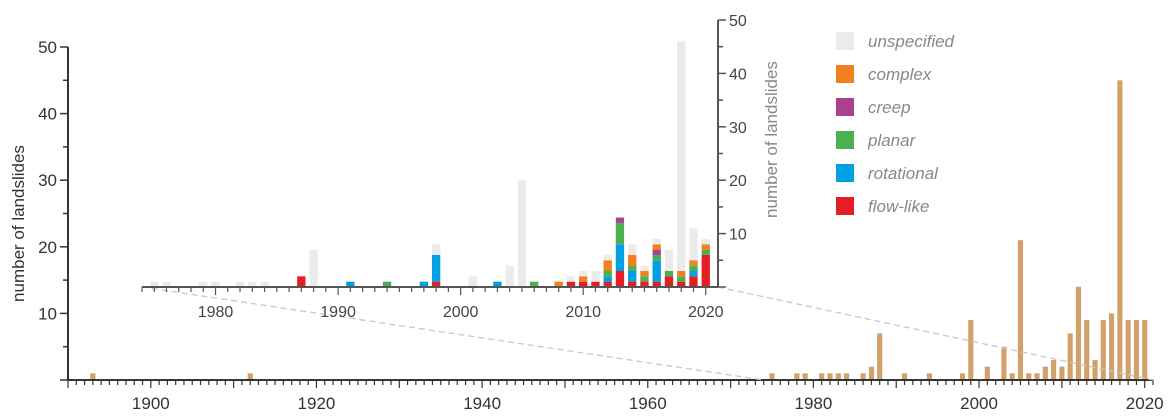 This screenshot has width=1175, height=416. What do you see at coordinates (911, 41) in the screenshot?
I see `legend-label-unspecified: unspecified` at bounding box center [911, 41].